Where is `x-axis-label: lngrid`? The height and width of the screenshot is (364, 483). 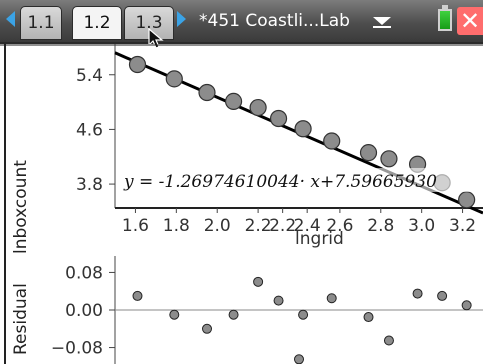
x-axis-label: lngrid is located at coordinates (319, 239).